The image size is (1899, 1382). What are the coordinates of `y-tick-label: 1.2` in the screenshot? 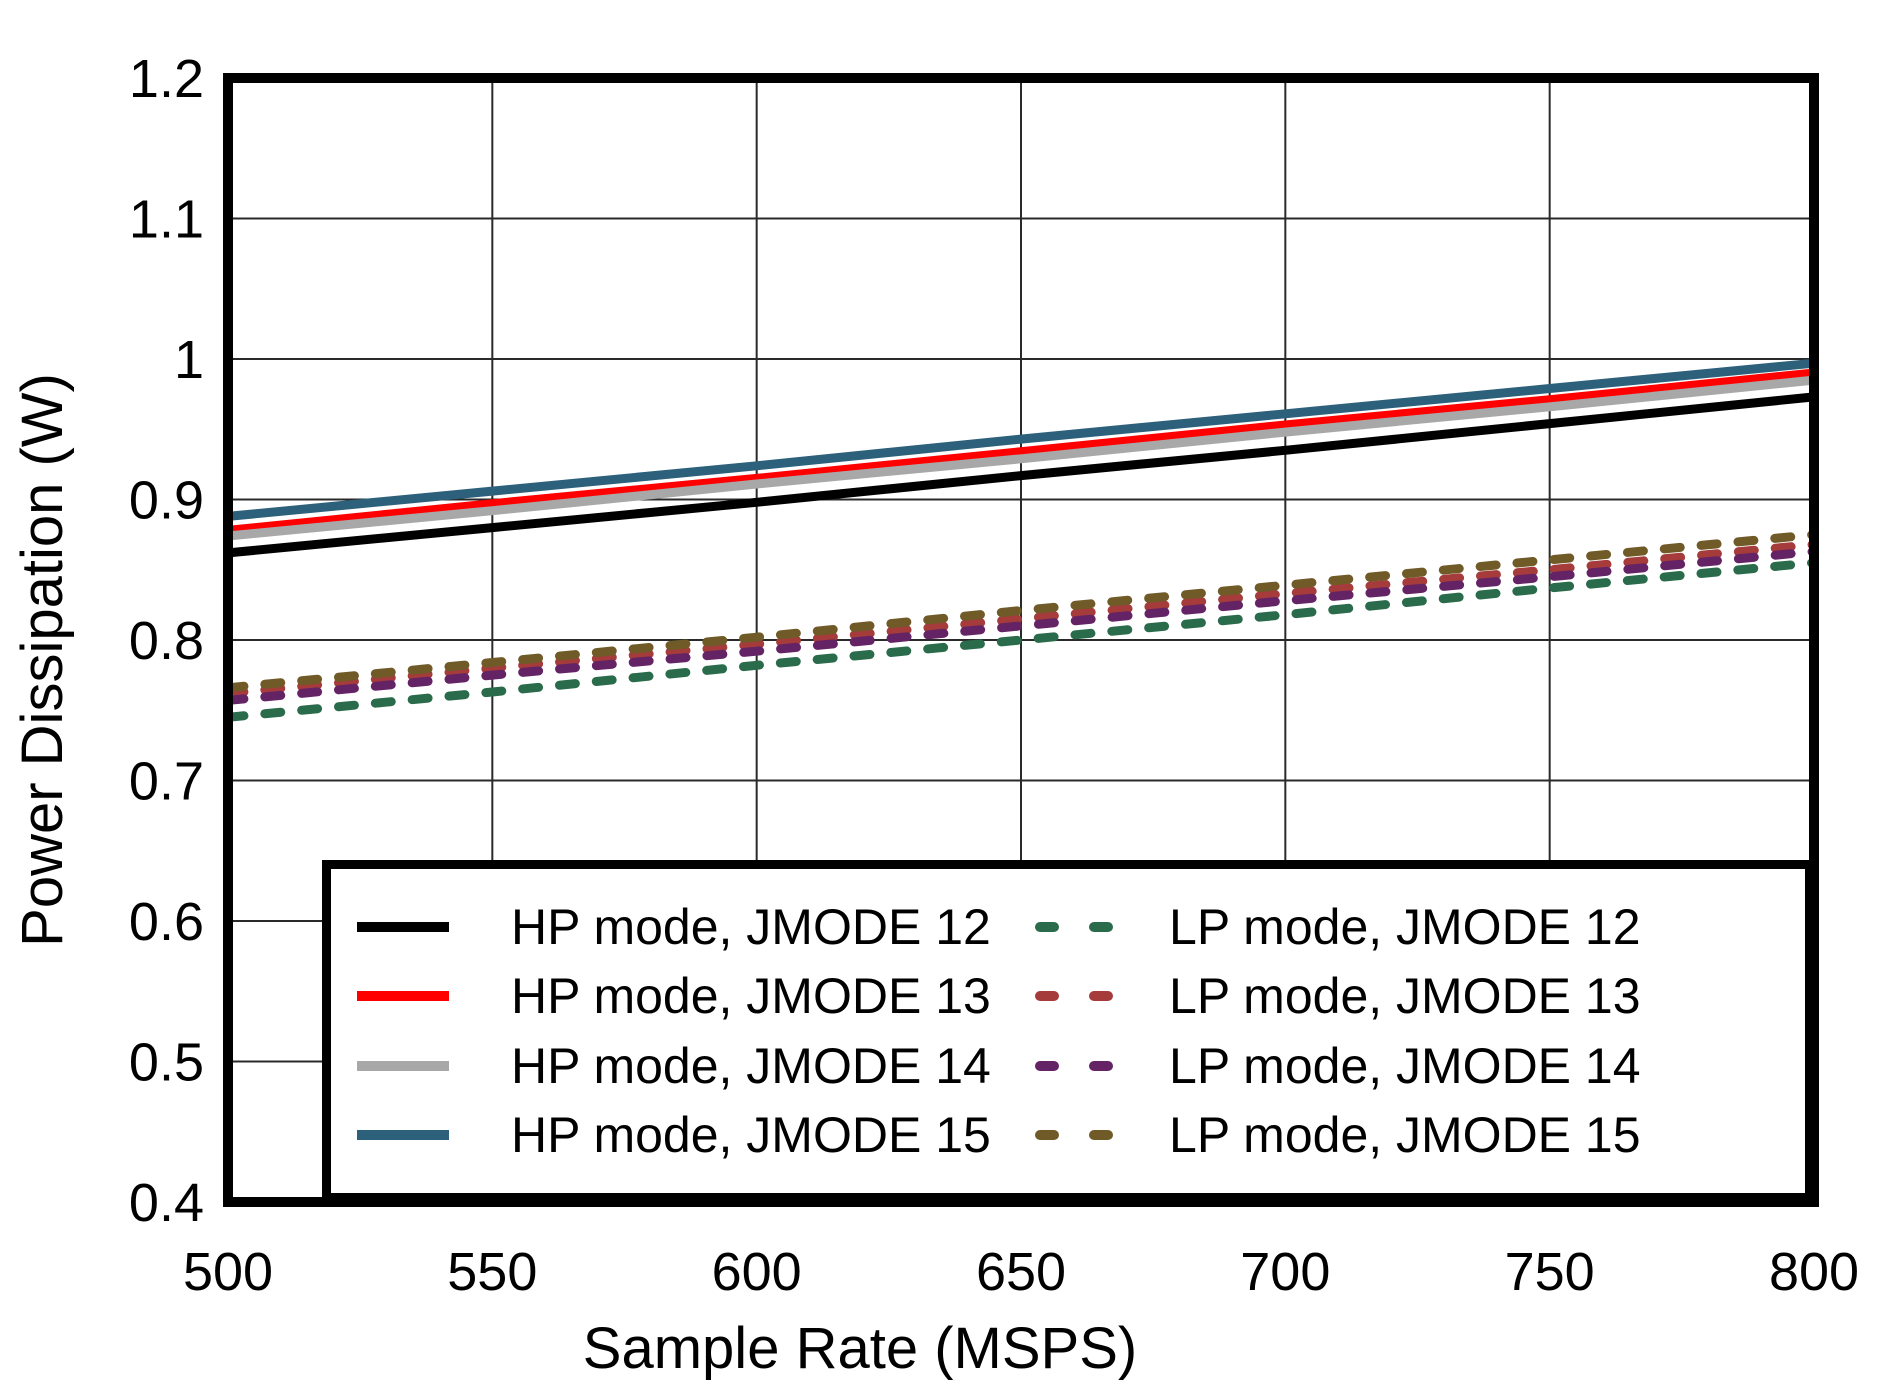 It's located at (166, 79).